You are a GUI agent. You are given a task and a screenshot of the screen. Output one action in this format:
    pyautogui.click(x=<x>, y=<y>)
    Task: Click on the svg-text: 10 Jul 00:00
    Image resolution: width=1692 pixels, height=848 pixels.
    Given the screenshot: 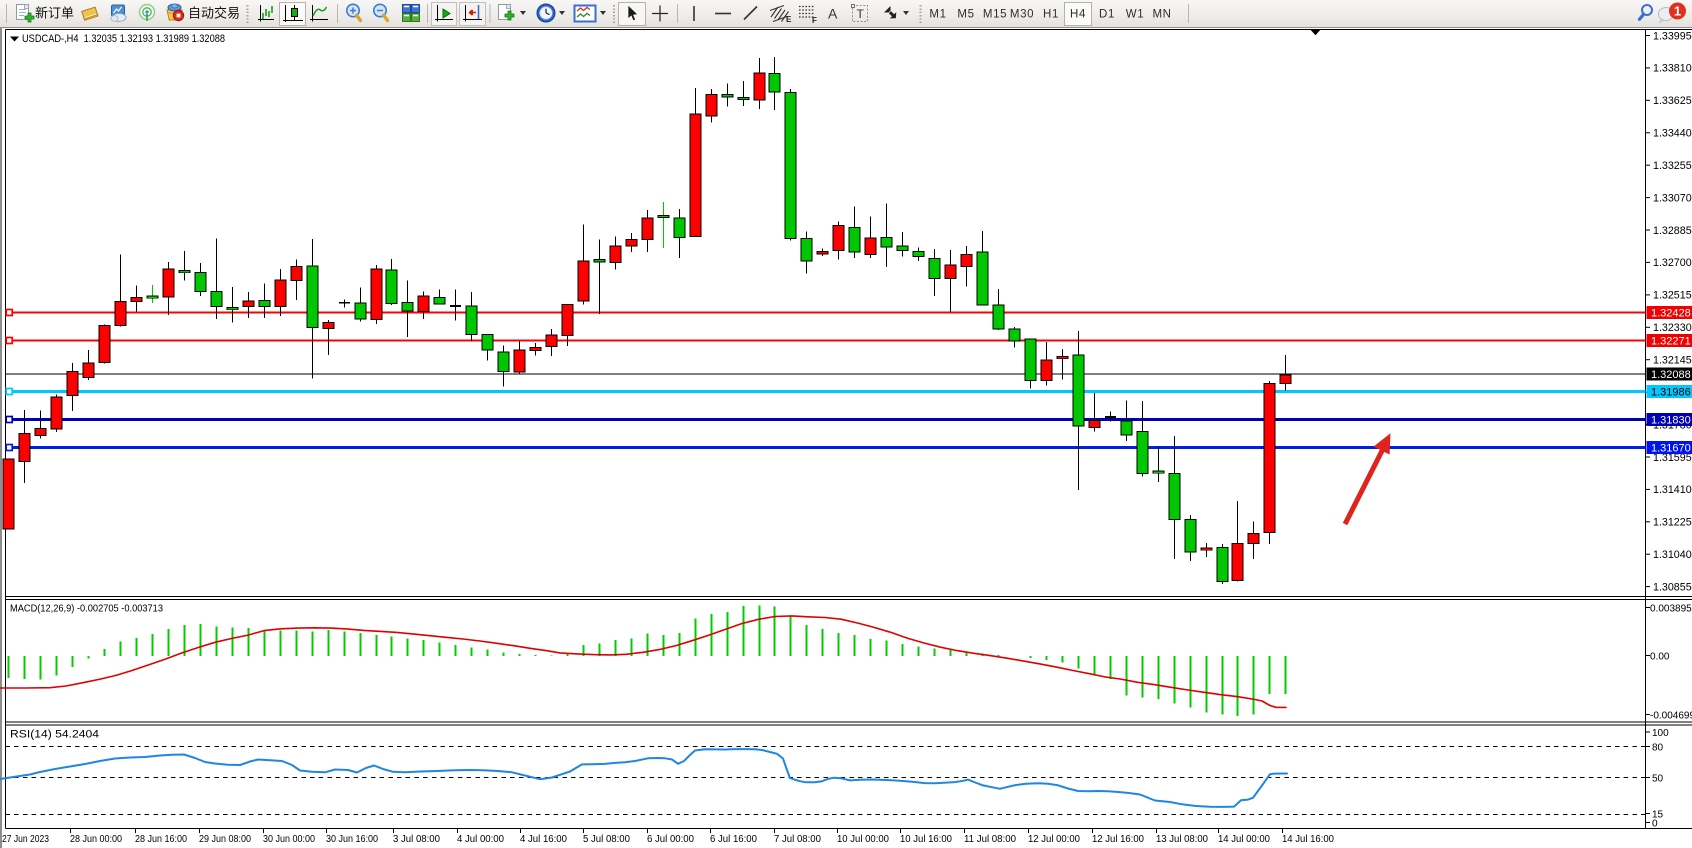 What is the action you would take?
    pyautogui.click(x=863, y=839)
    